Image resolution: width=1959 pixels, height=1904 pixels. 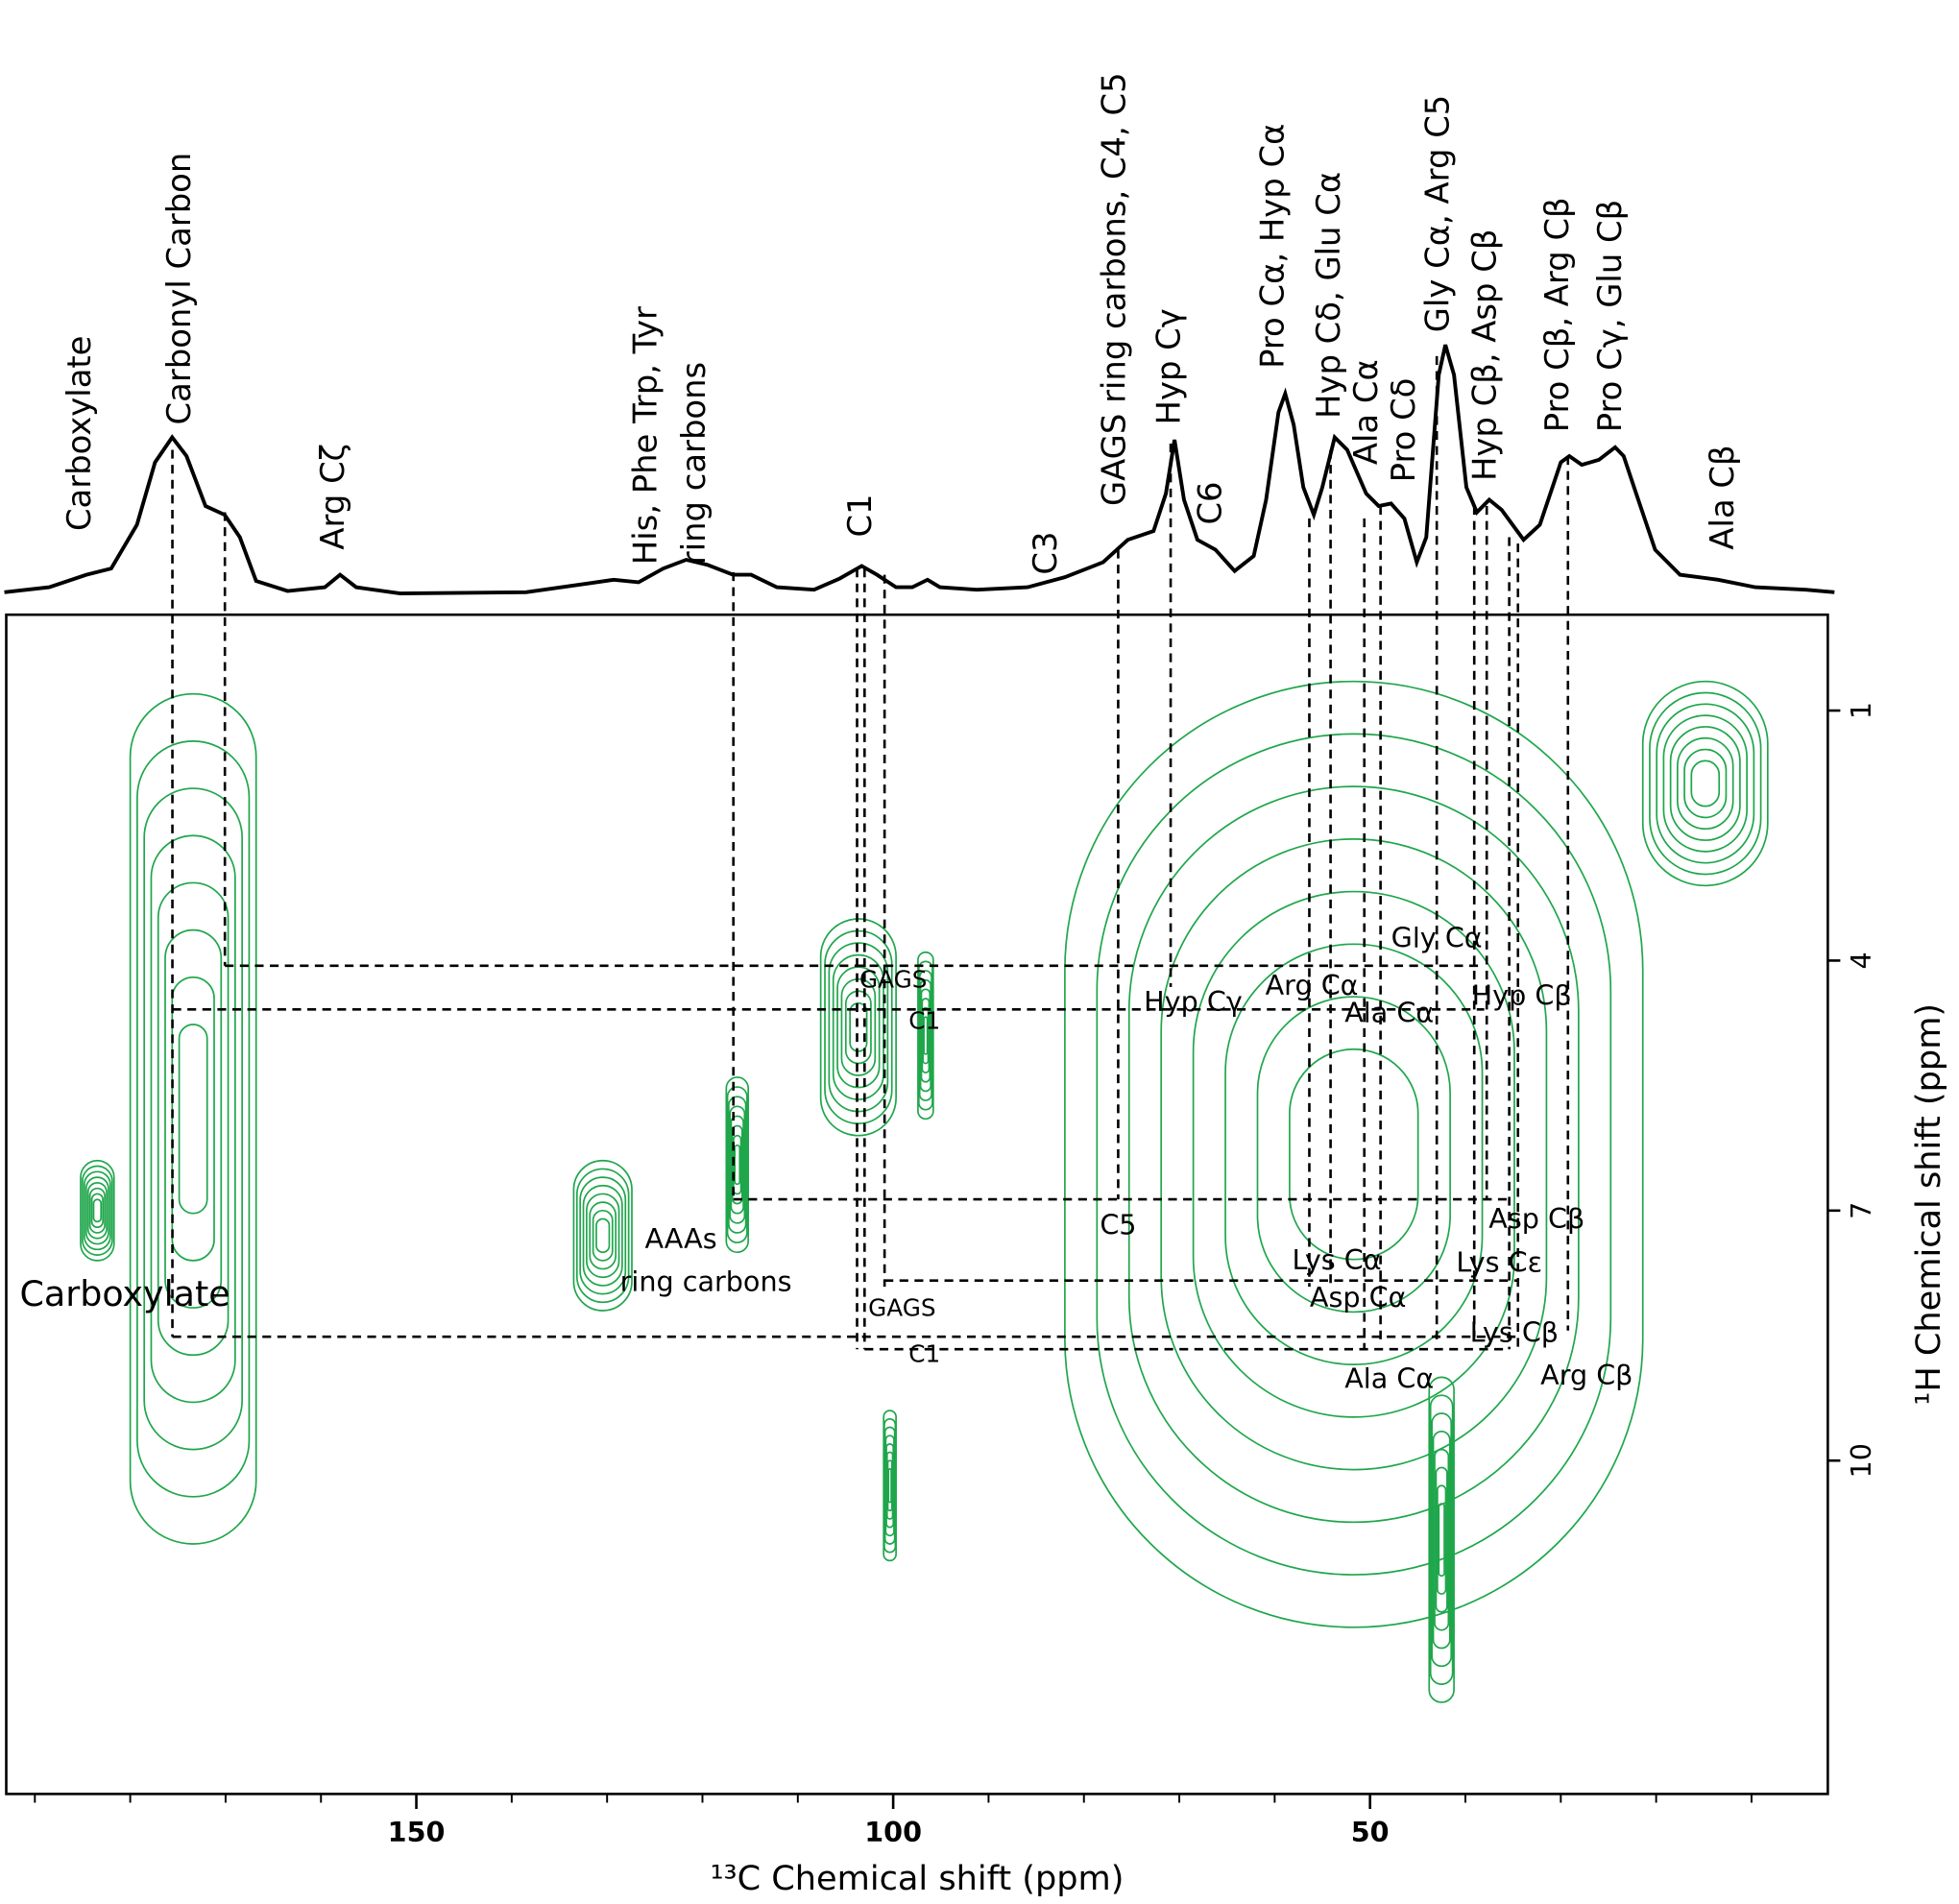 What do you see at coordinates (1610, 316) in the screenshot?
I see `peak-label: Pro Cγ, Glu Cβ` at bounding box center [1610, 316].